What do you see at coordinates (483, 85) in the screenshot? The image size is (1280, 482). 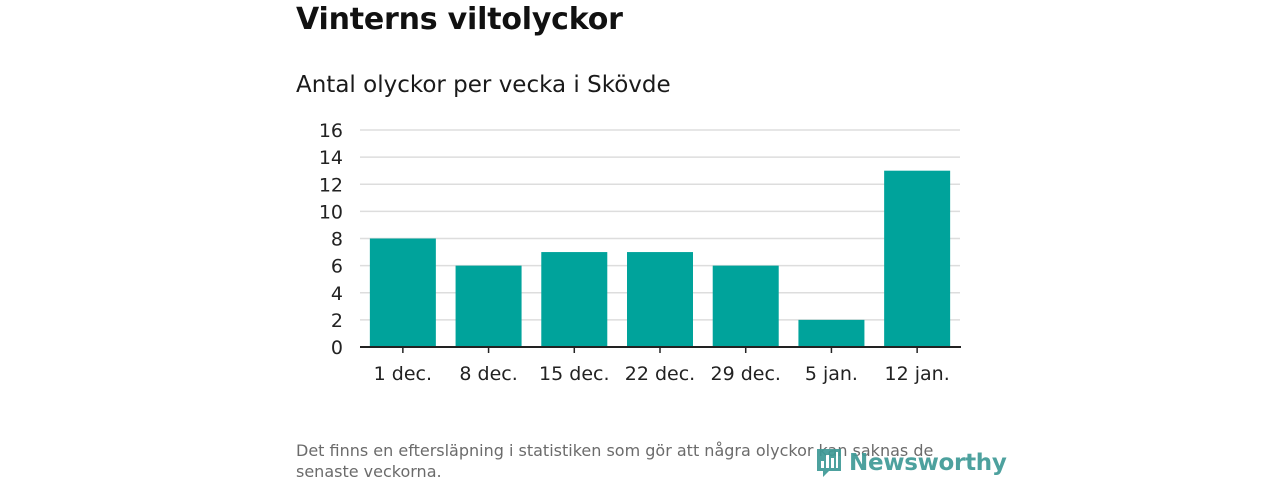 I see `chart-subtitle: Antal olyckor per vecka i Skövde` at bounding box center [483, 85].